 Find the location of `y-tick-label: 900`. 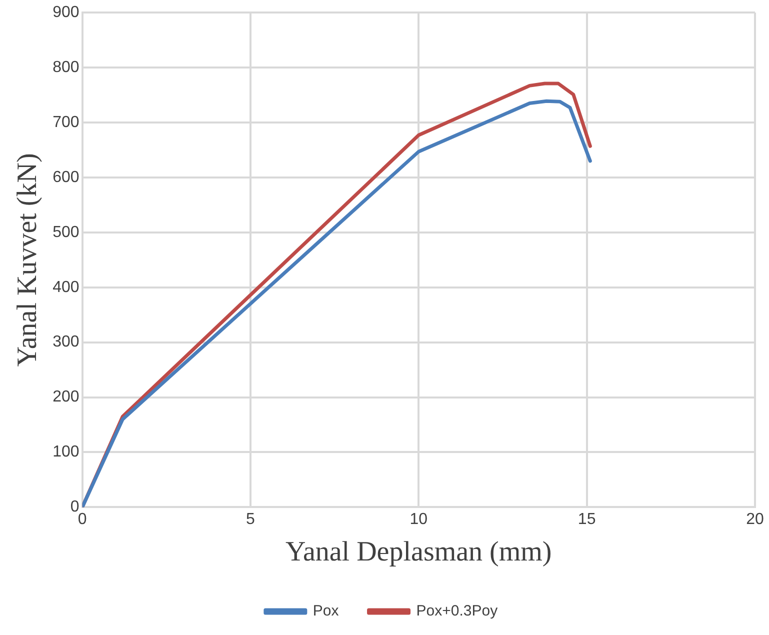

y-tick-label: 900 is located at coordinates (66, 13).